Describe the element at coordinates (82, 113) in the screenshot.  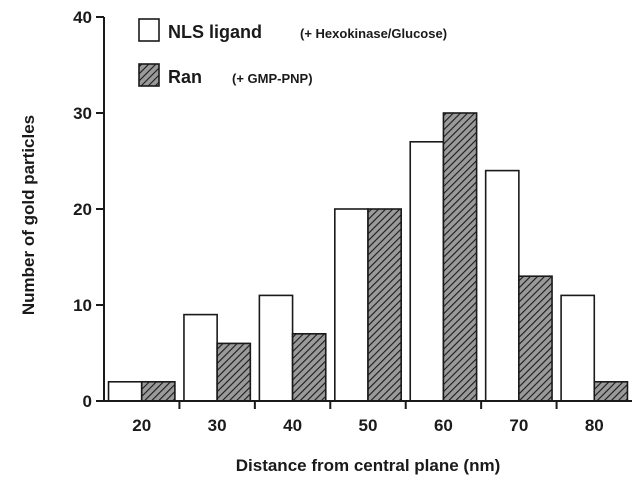
I see `y-tick-label-30: 30` at that location.